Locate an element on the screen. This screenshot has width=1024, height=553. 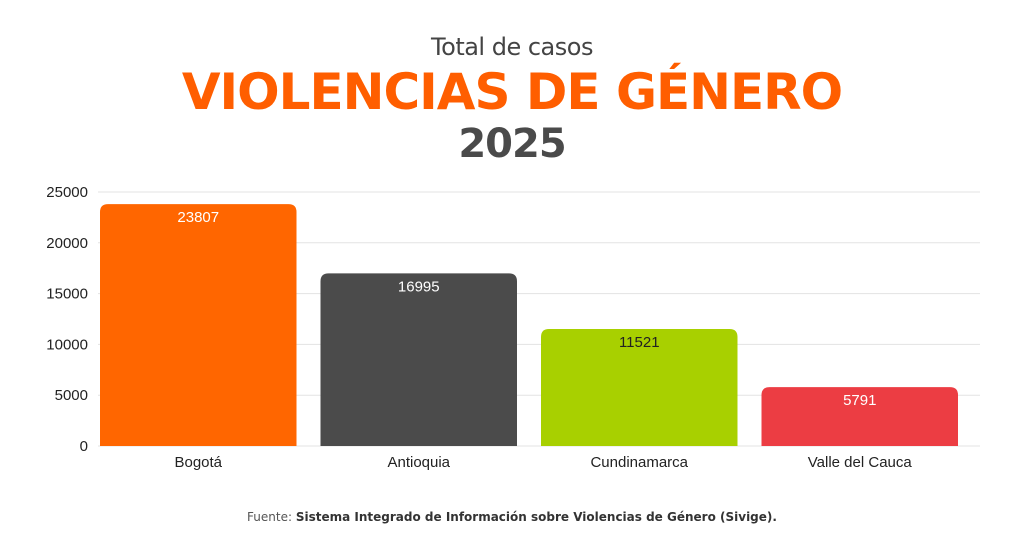
bar-valle-del-cauca is located at coordinates (859, 416).